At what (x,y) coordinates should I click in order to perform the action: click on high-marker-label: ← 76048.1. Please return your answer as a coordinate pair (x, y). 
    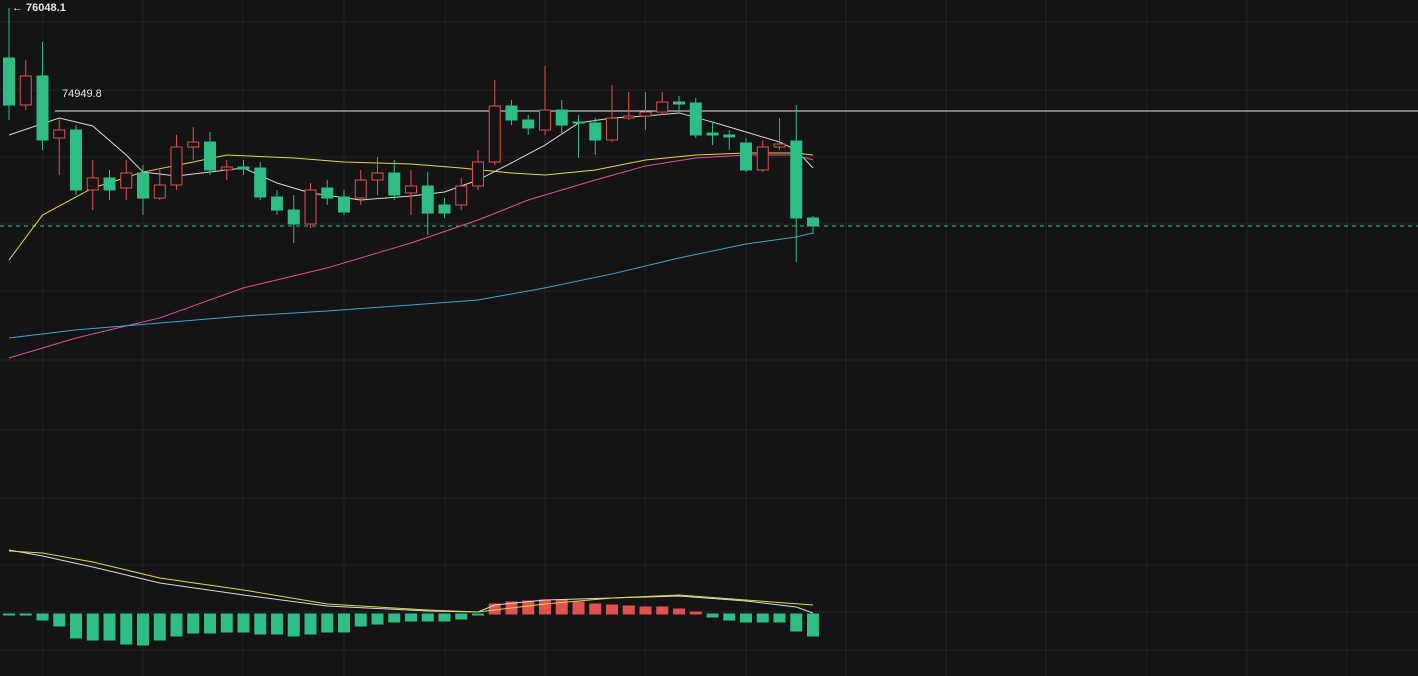
    Looking at the image, I should click on (39, 8).